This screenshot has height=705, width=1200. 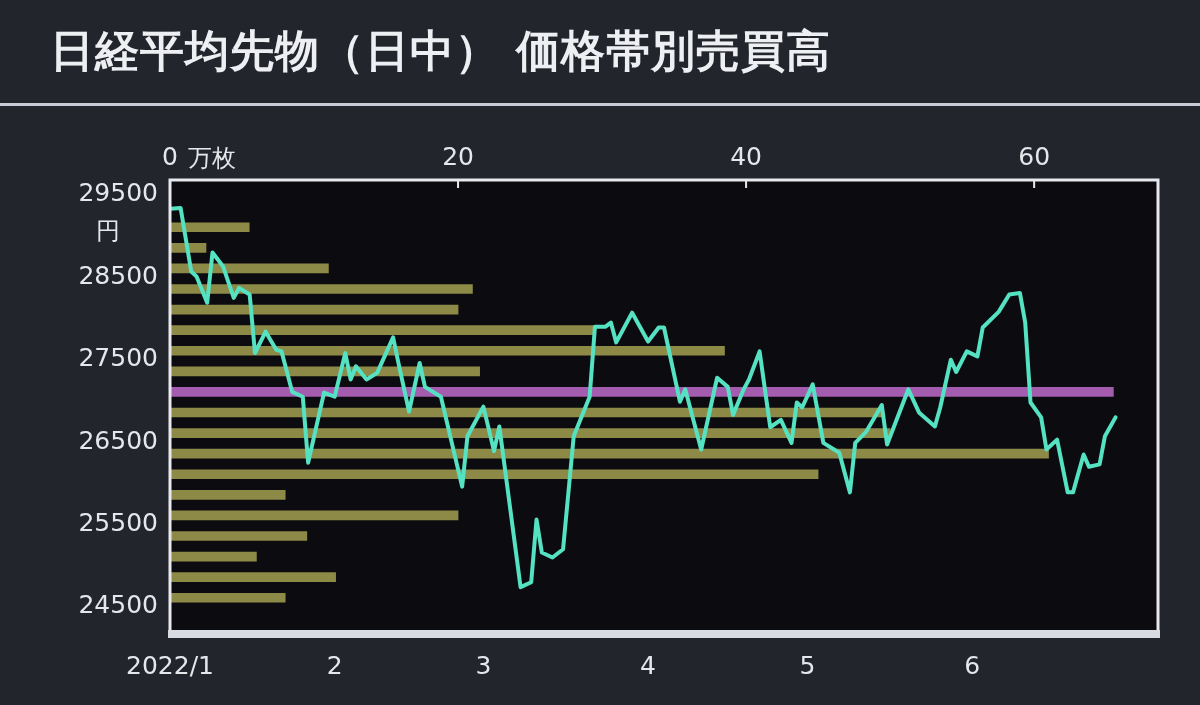 I want to click on y-tick-label: 26500, so click(x=118, y=440).